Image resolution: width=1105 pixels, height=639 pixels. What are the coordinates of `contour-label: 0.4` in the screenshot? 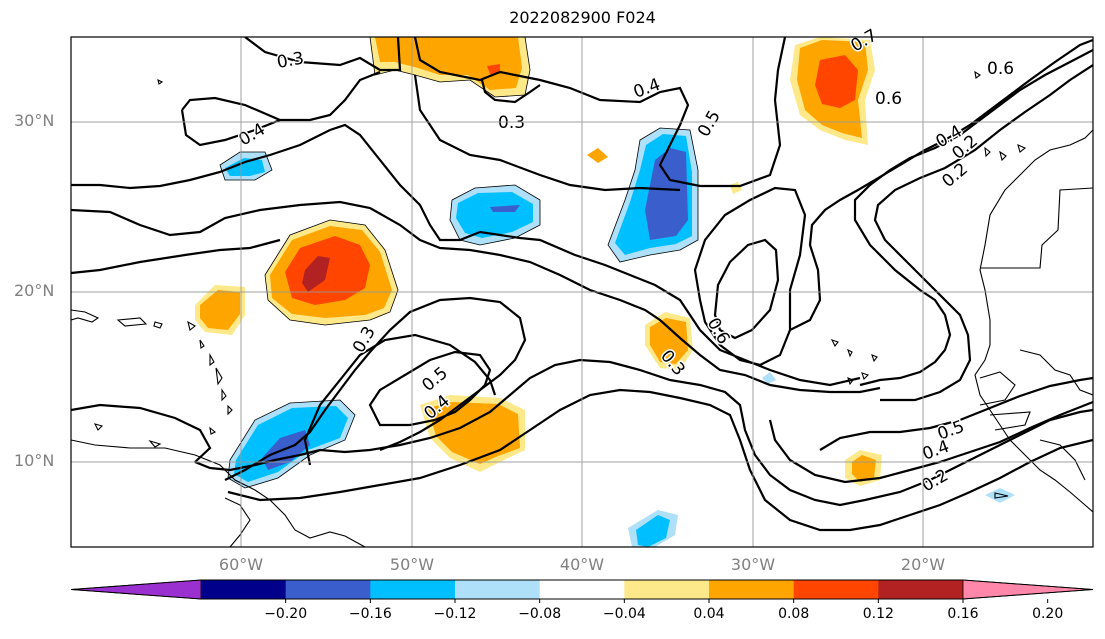 It's located at (647, 89).